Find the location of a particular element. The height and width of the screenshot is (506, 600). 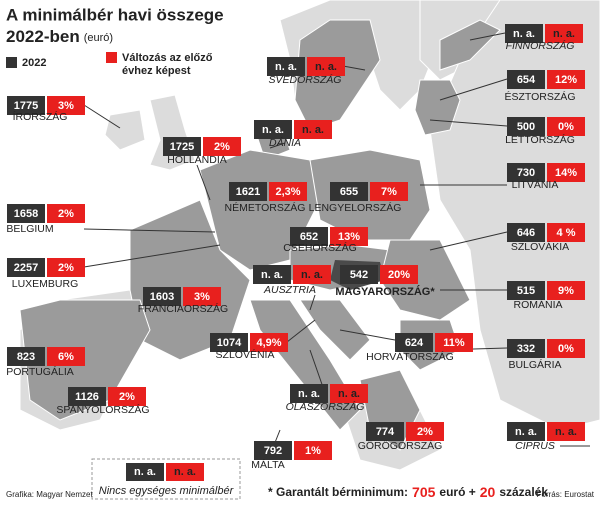

country-name: MÁLTA is located at coordinates (267, 464).